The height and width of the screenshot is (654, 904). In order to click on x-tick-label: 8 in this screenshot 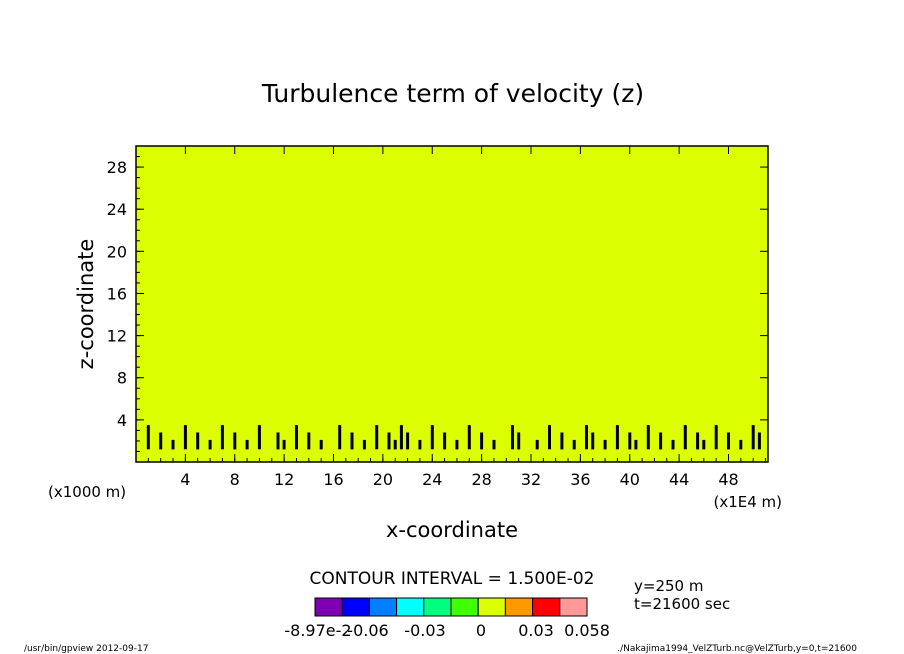, I will do `click(235, 479)`.